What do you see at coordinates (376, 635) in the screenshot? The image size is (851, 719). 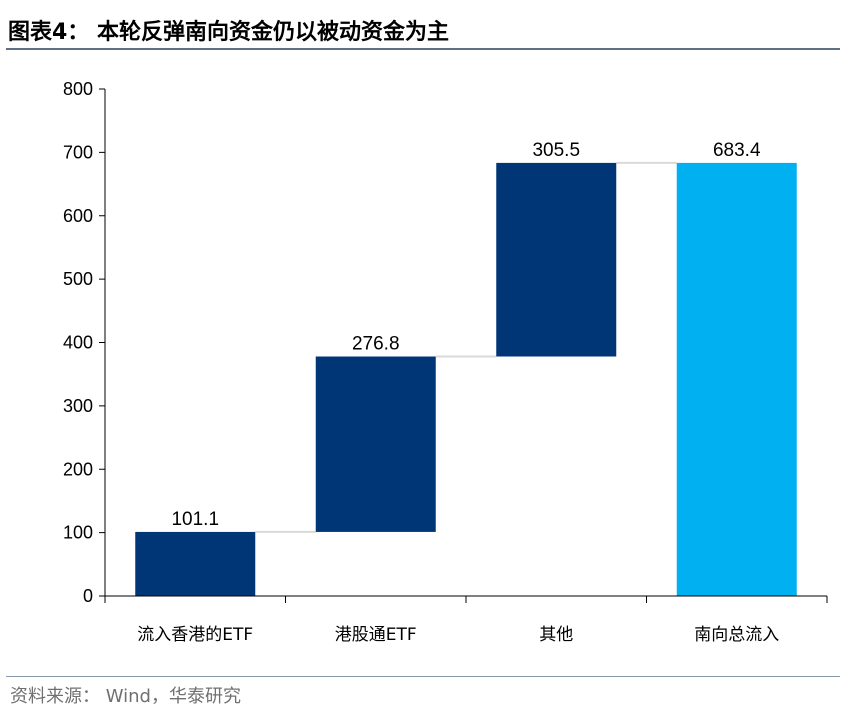 I see `category-label-1: 港股通ETF` at bounding box center [376, 635].